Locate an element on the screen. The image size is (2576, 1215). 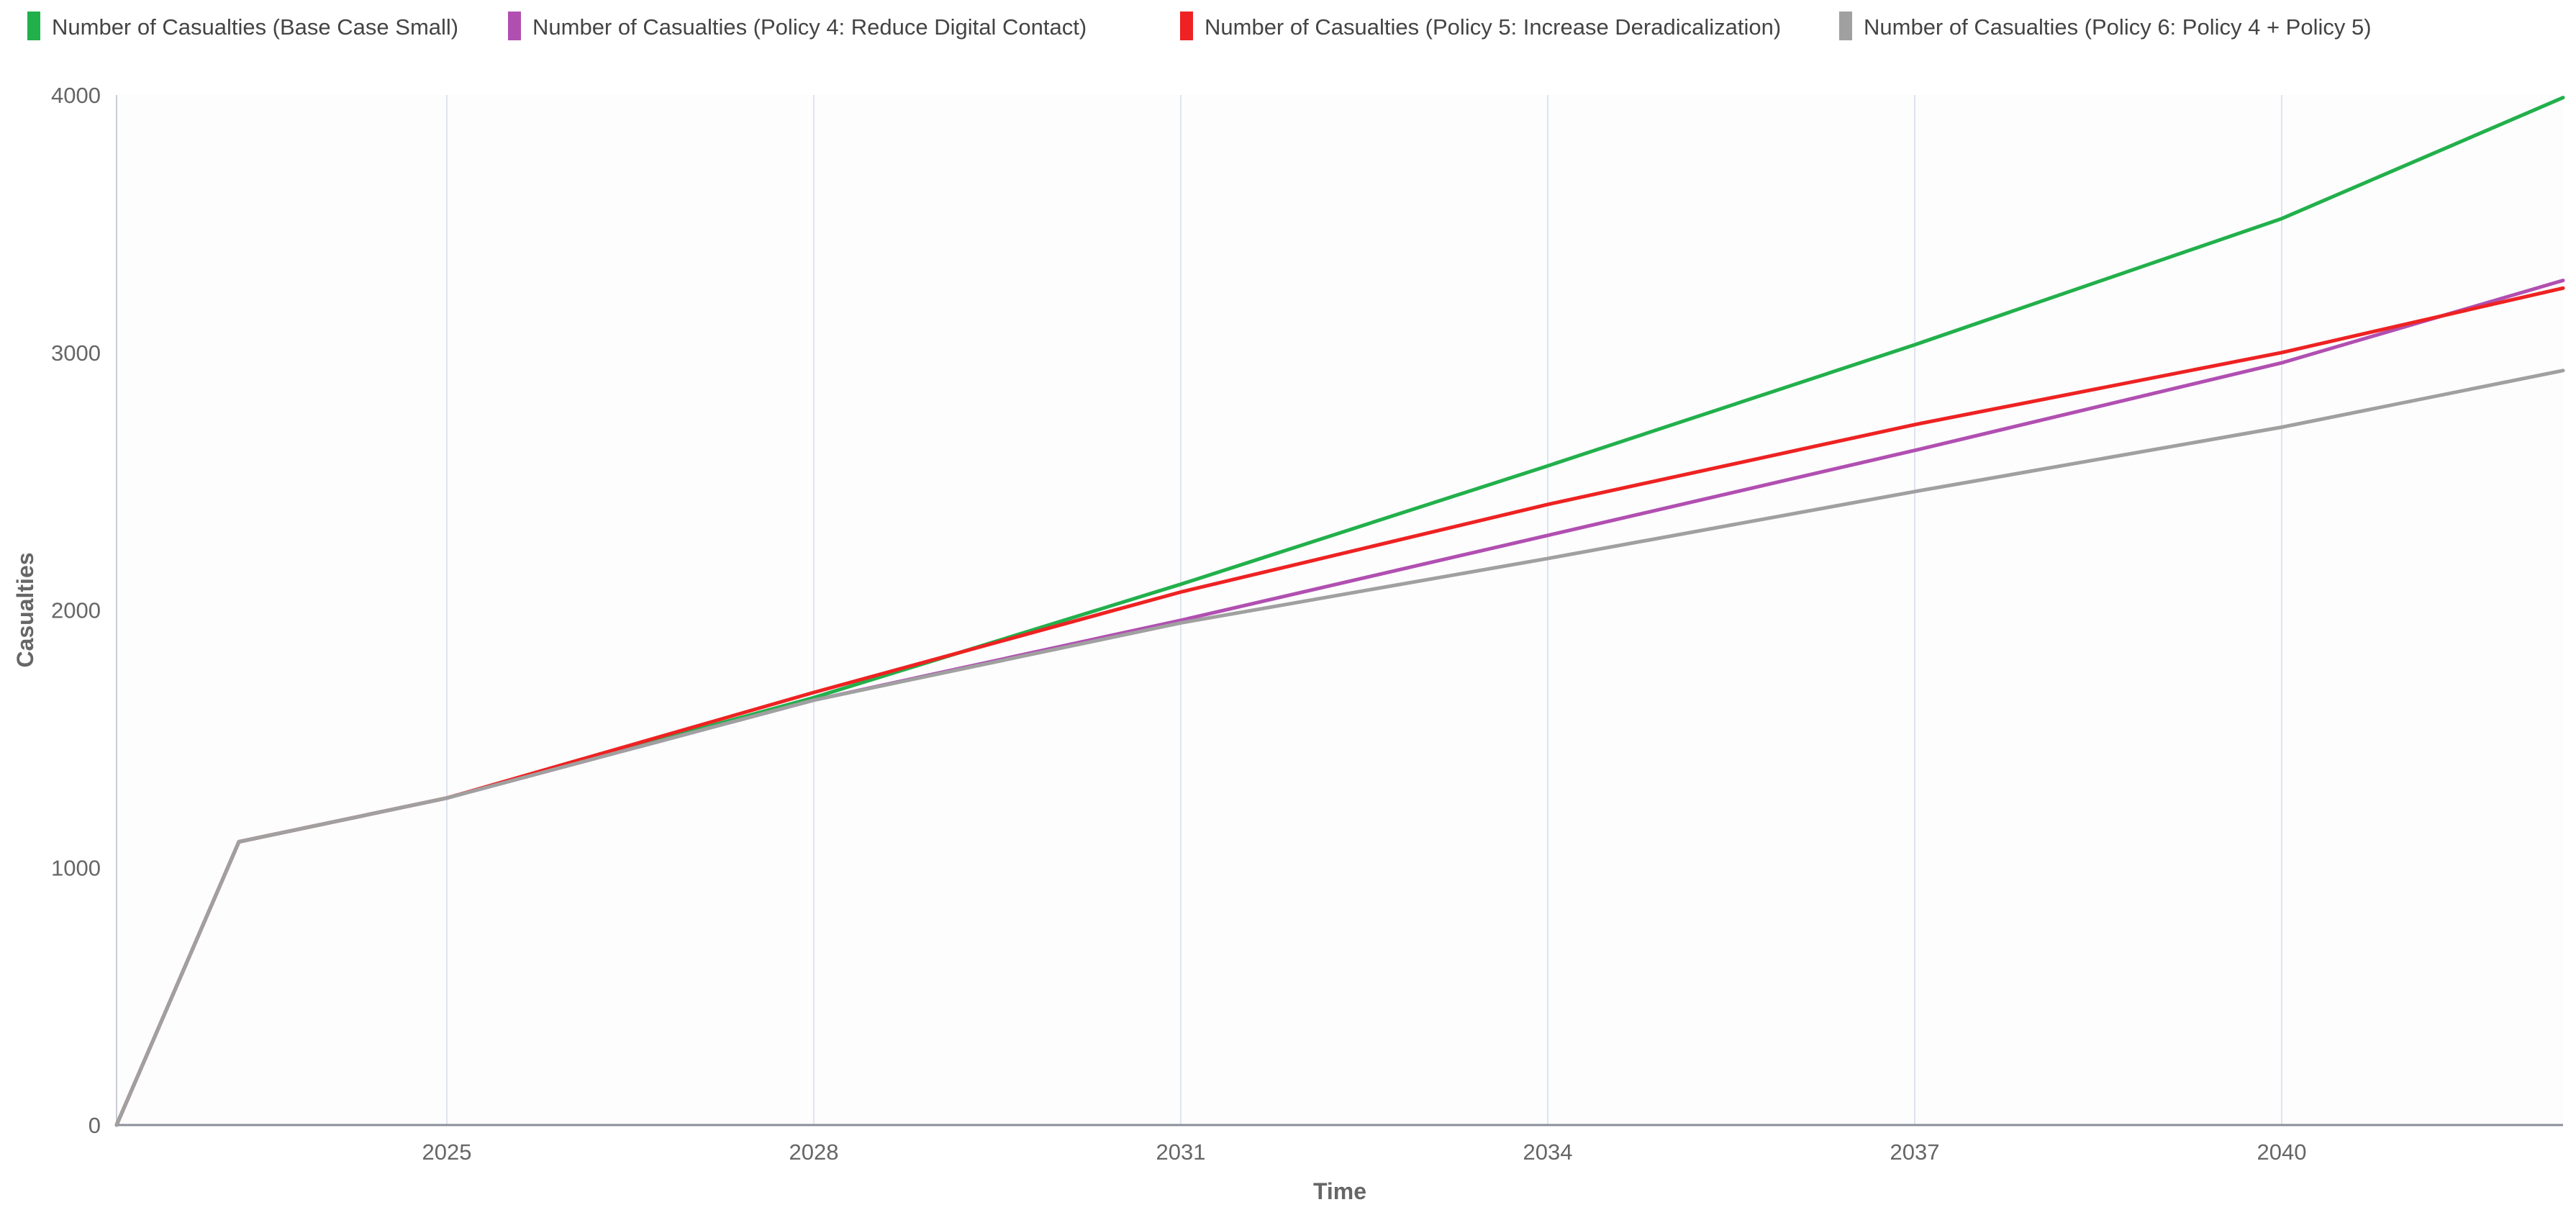
y-tick-label: 2000 is located at coordinates (76, 610).